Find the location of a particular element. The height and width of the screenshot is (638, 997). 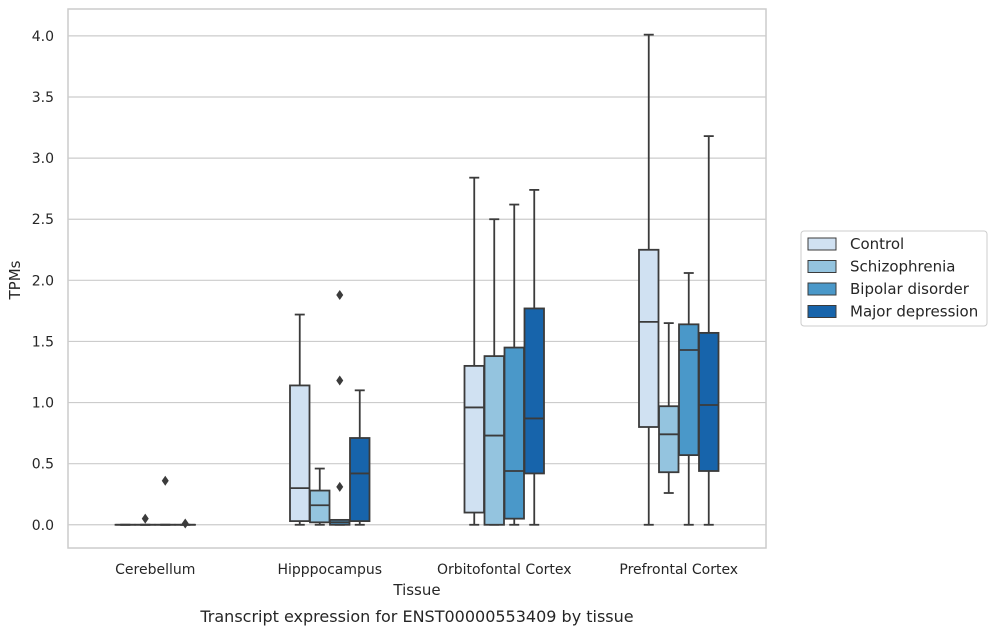

y-tick-label: 0.0 is located at coordinates (43, 526).